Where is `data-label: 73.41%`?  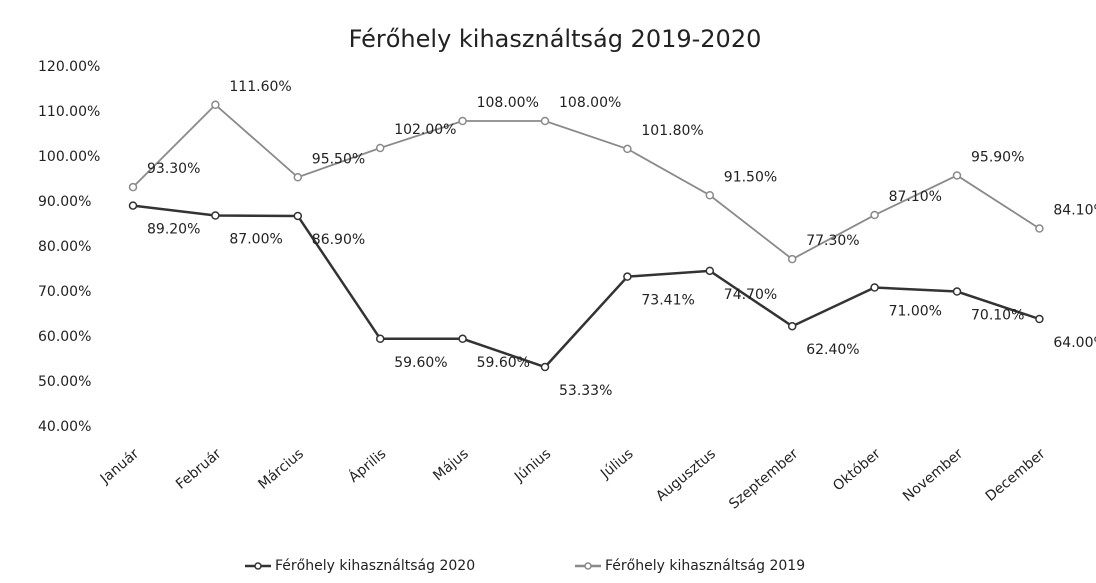 data-label: 73.41% is located at coordinates (667, 301).